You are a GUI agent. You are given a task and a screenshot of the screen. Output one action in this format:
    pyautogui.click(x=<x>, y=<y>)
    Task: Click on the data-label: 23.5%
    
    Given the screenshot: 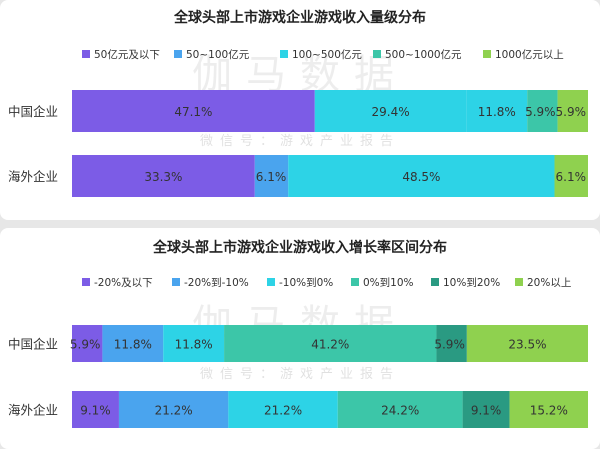 What is the action you would take?
    pyautogui.click(x=527, y=345)
    